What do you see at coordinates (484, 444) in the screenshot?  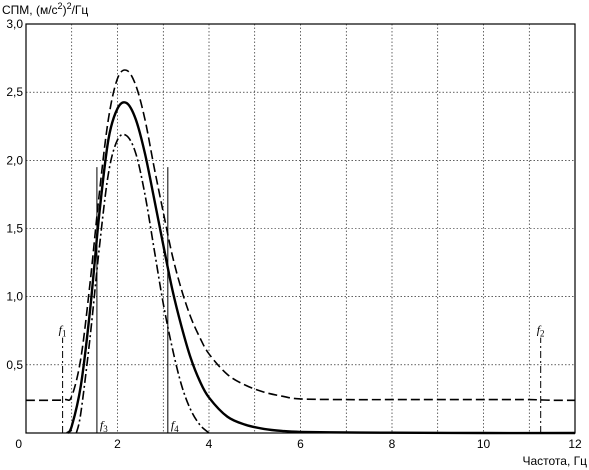 I see `x-tick-label: 10` at bounding box center [484, 444].